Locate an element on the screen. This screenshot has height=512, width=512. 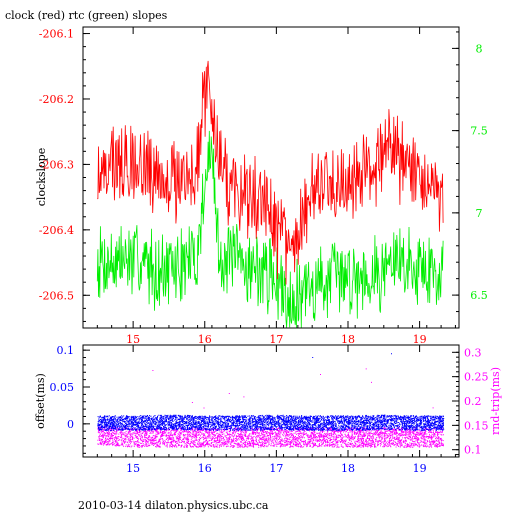
offset-xtick-label: 18 is located at coordinates (348, 468).